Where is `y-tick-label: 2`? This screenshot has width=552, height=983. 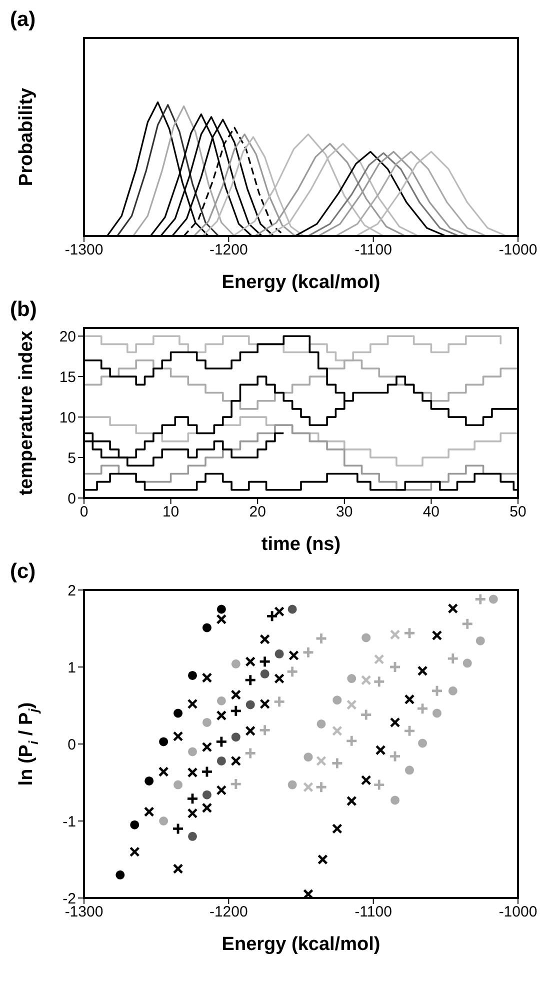
y-tick-label: 2 is located at coordinates (72, 591).